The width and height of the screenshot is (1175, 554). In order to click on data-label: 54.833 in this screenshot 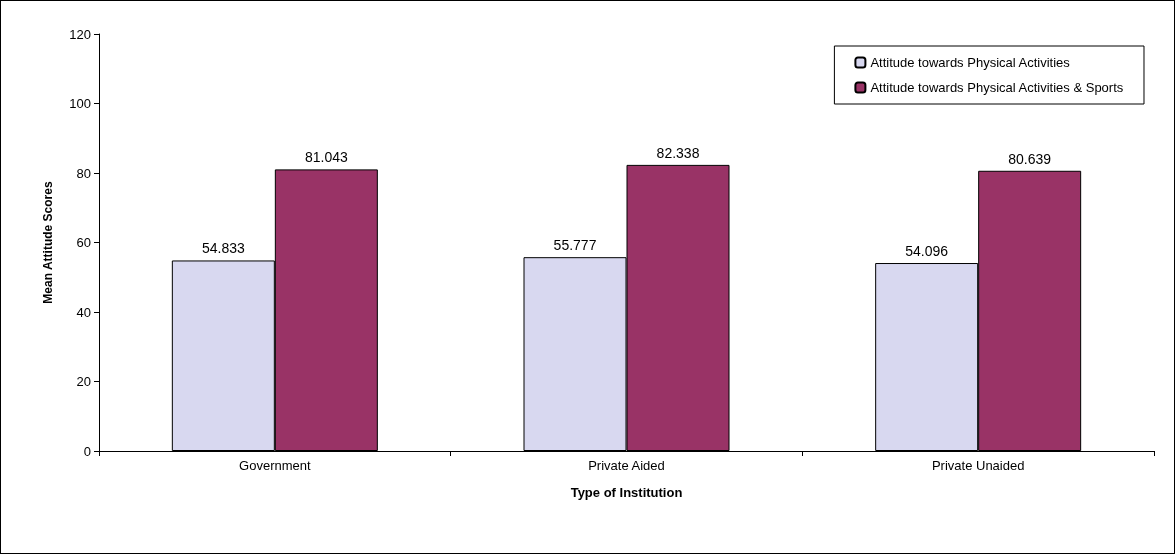, I will do `click(223, 248)`.